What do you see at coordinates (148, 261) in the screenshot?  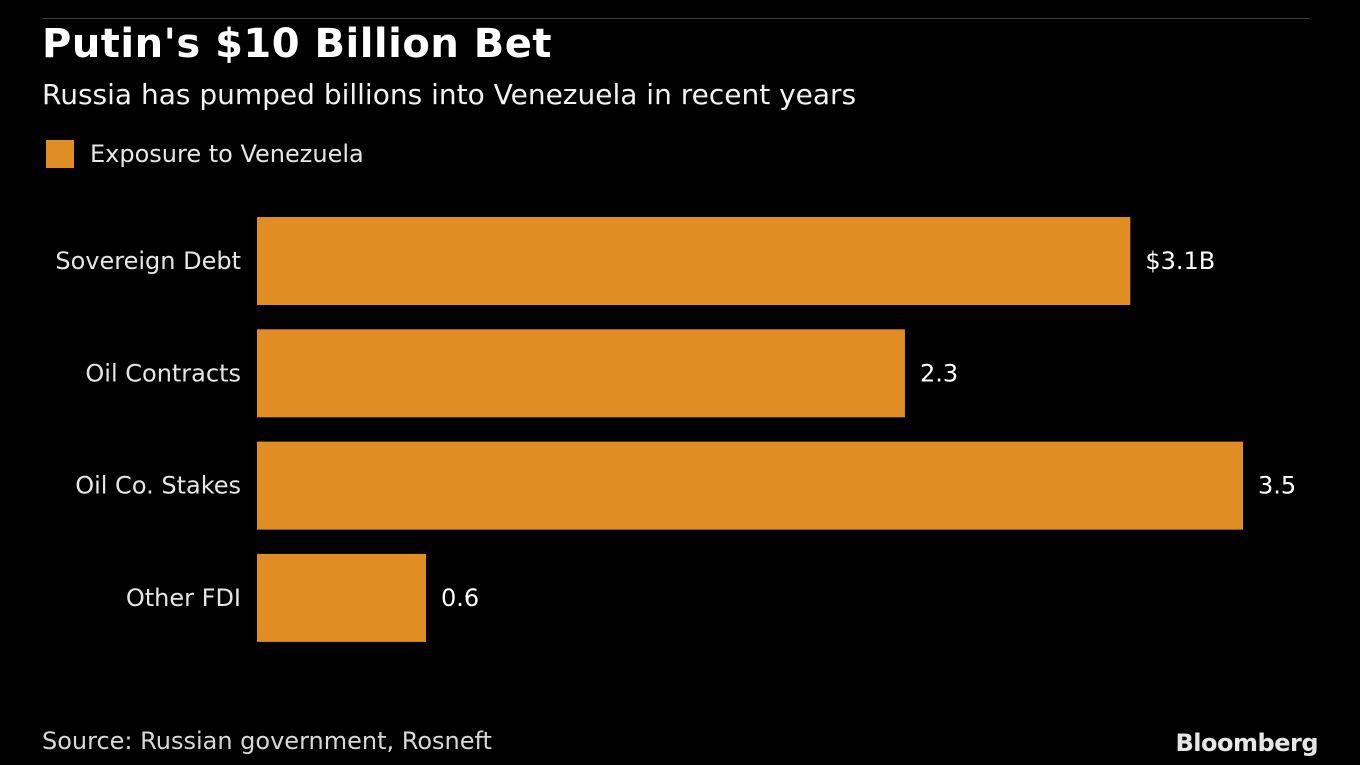 I see `category-label: Sovereign Debt` at bounding box center [148, 261].